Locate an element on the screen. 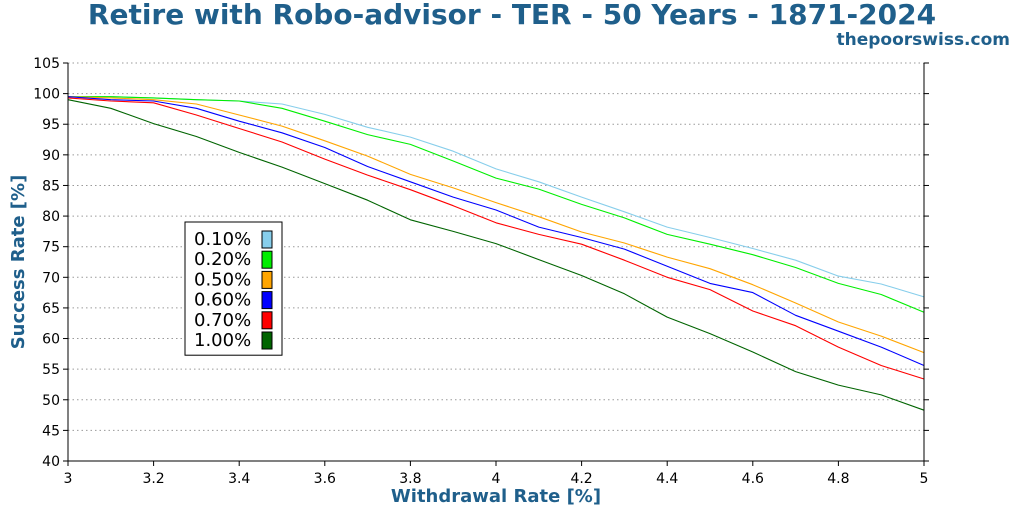 Image resolution: width=1024 pixels, height=512 pixels. y-tick-label: 55 is located at coordinates (51, 370).